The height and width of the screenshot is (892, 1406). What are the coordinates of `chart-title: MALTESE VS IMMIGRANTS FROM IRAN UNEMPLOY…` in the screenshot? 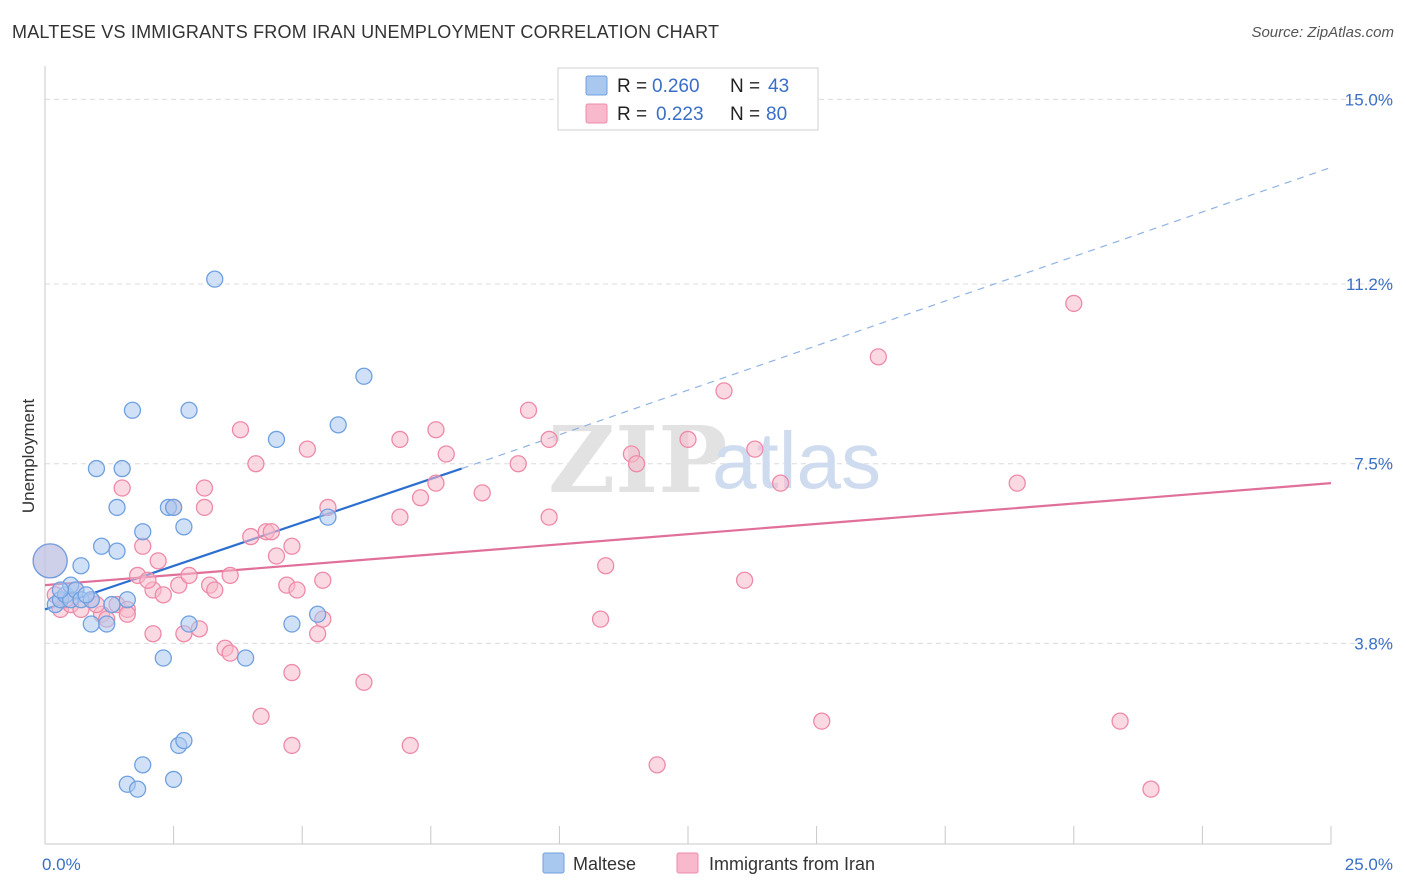 It's located at (366, 32).